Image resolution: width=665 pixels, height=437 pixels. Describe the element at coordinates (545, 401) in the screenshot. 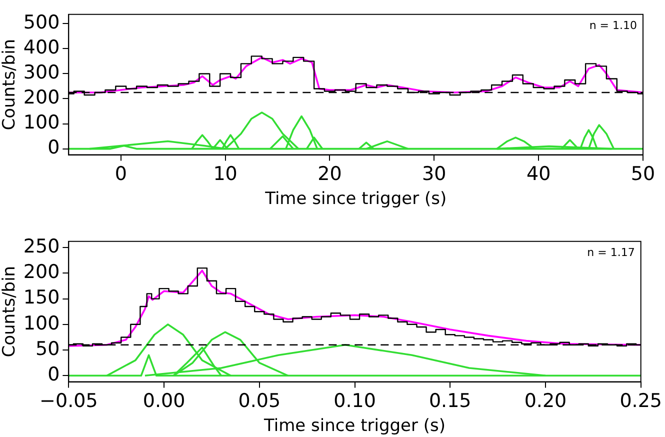

I see `x-tick-label: 0.20` at that location.